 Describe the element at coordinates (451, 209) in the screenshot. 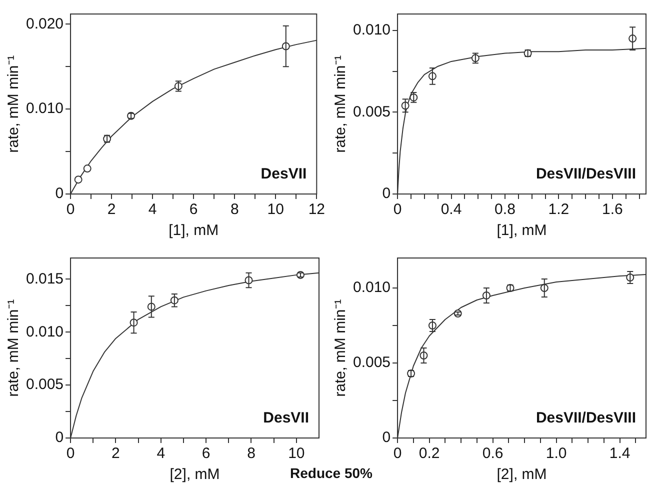

I see `x-tick-label: 0.4` at that location.